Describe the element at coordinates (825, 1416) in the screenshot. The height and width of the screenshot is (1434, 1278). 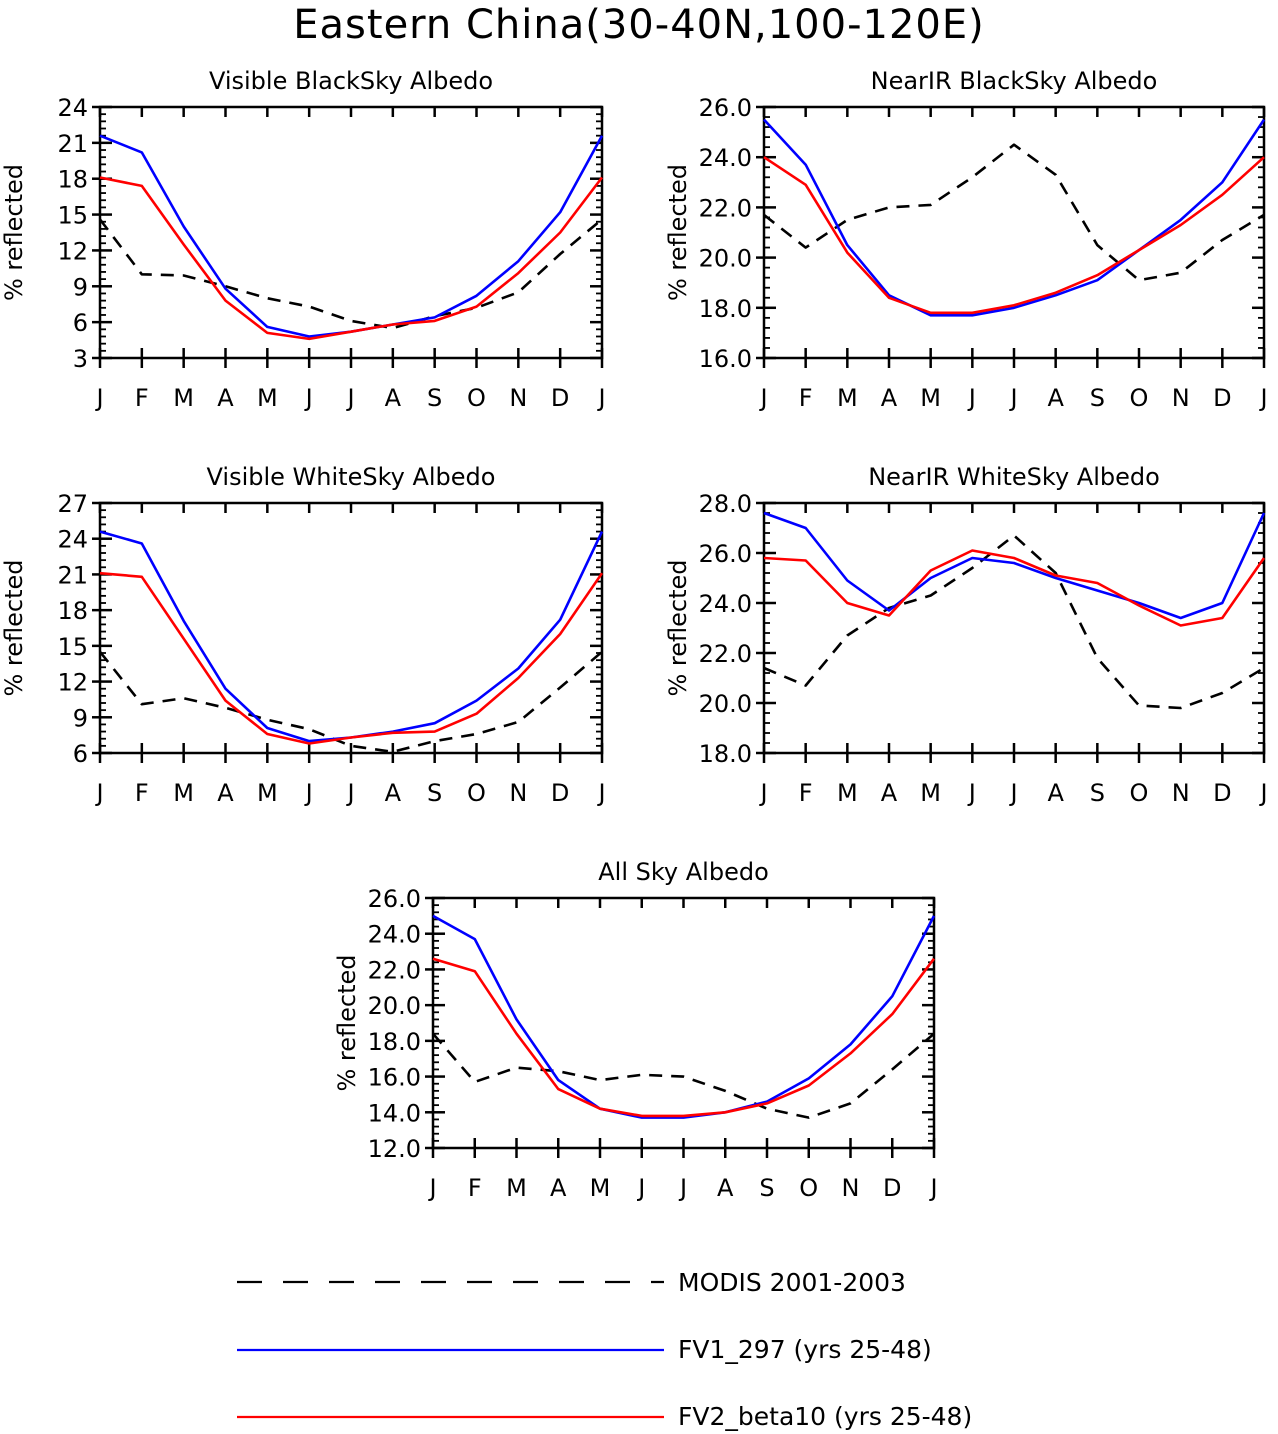
I see `legend-label-fv2: FV2_beta10 (yrs 25-48)` at that location.